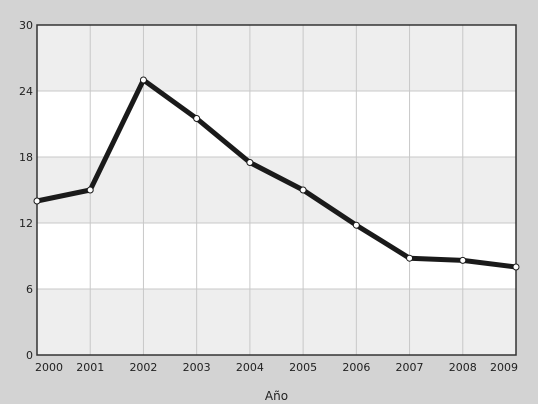 This screenshot has width=538, height=404. What do you see at coordinates (49, 367) in the screenshot?
I see `x-tick-label: 2000` at bounding box center [49, 367].